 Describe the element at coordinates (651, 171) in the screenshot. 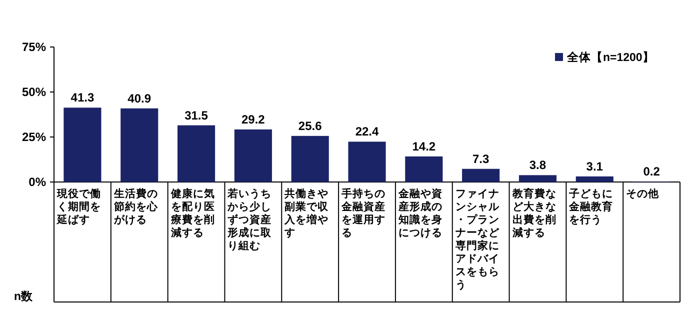

I see `data-label: 0.2` at that location.